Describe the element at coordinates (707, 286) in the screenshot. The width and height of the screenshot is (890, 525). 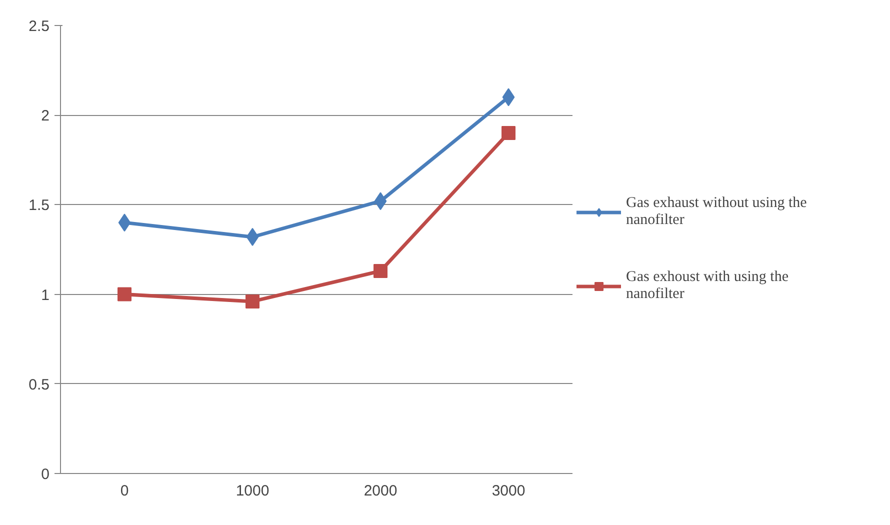
I see `legend-label: Gas exhoust with using the nanofilter` at that location.